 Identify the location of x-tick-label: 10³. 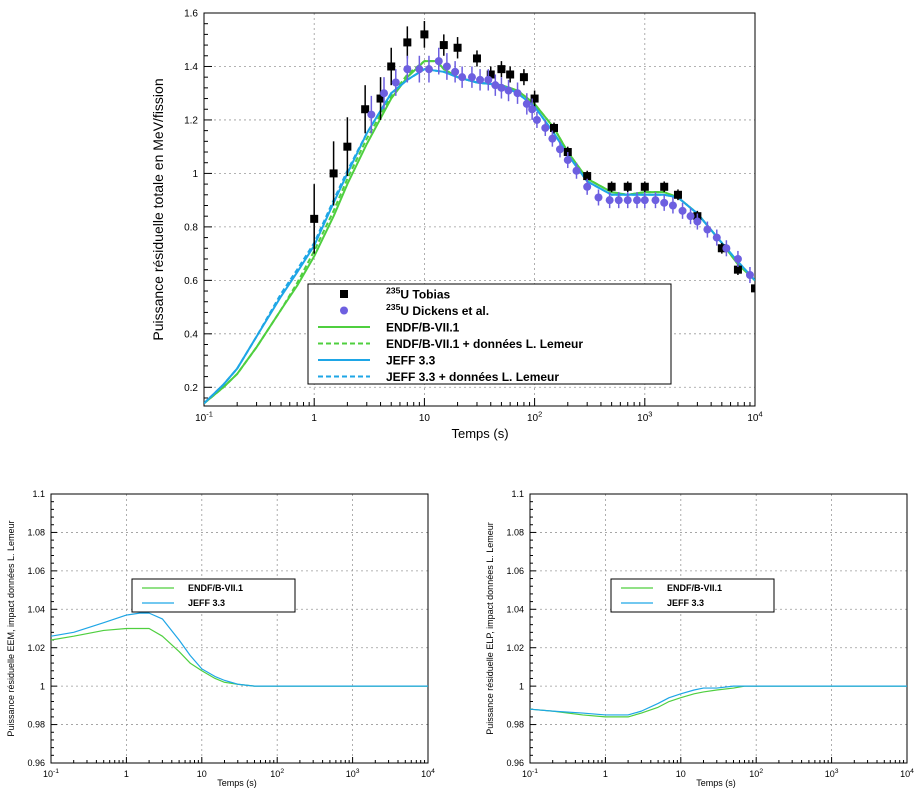
(832, 773).